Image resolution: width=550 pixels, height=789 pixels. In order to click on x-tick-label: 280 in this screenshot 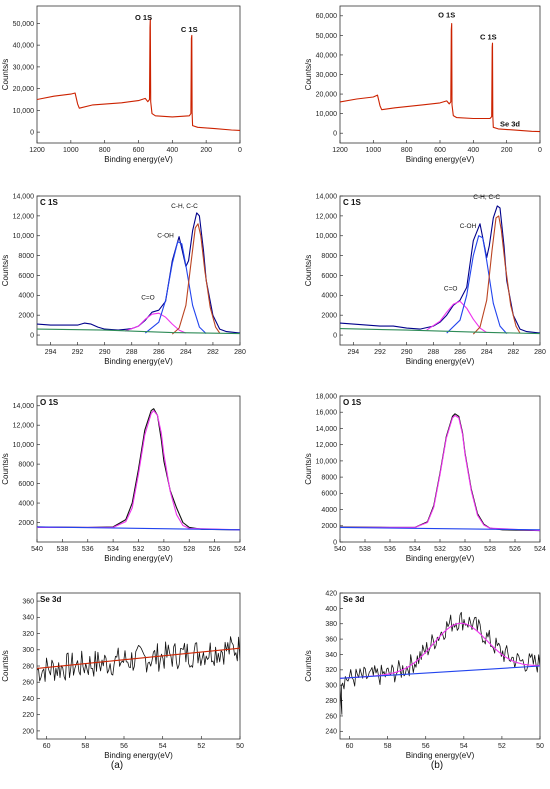, I will do `click(540, 352)`.